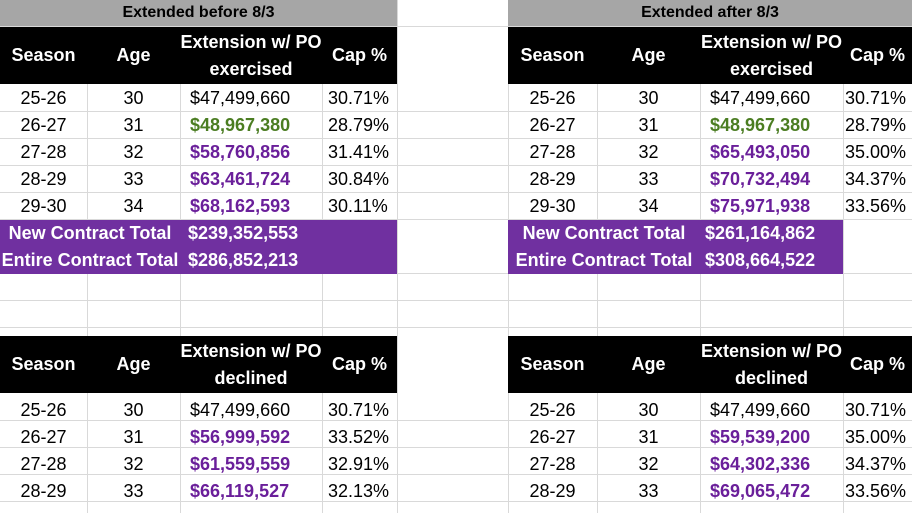  Describe the element at coordinates (243, 233) in the screenshot. I see `total-value: $239,352,553` at that location.